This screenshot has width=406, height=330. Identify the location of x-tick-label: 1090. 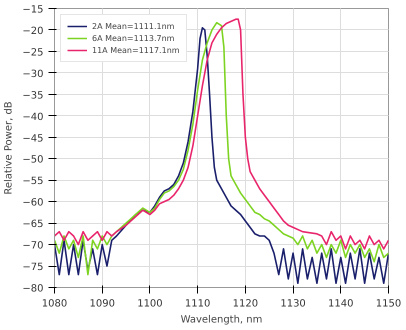
(102, 304).